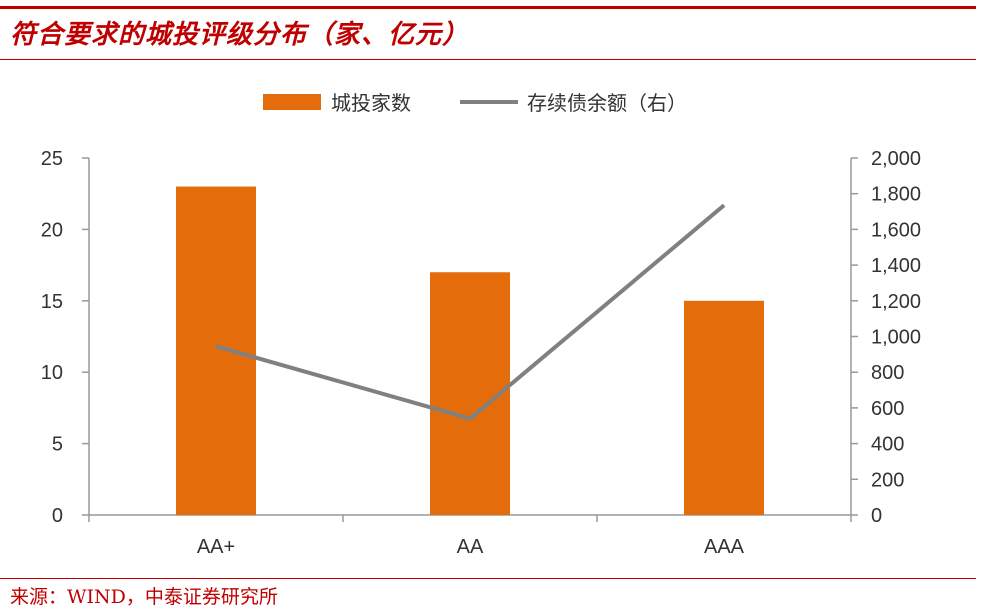  I want to click on left-tick-label: 20, so click(52, 230).